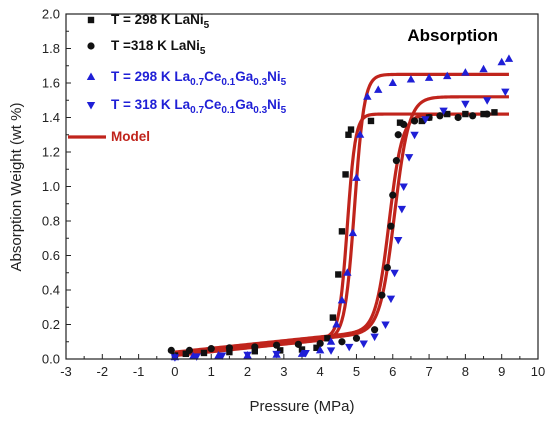 The image size is (550, 424). I want to click on x-tick-label: 9, so click(501, 371).